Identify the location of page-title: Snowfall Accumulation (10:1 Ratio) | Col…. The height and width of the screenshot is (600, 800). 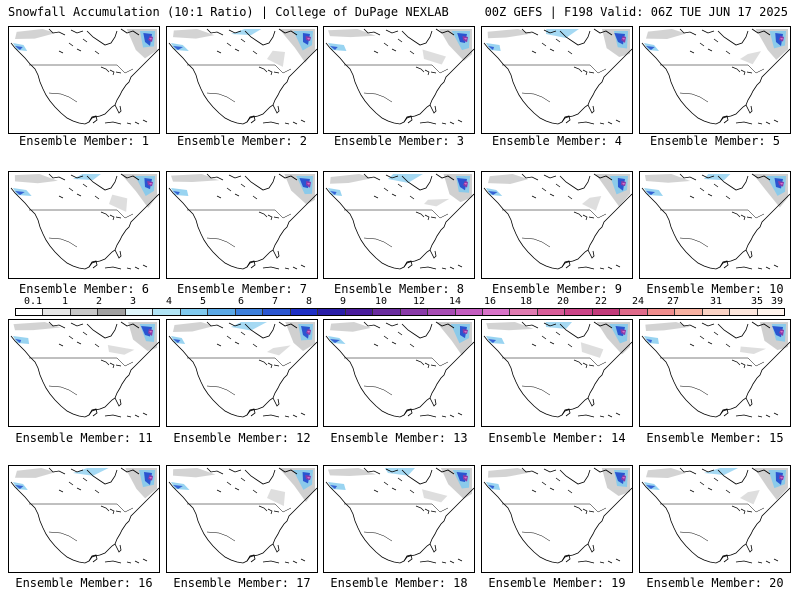
(228, 12).